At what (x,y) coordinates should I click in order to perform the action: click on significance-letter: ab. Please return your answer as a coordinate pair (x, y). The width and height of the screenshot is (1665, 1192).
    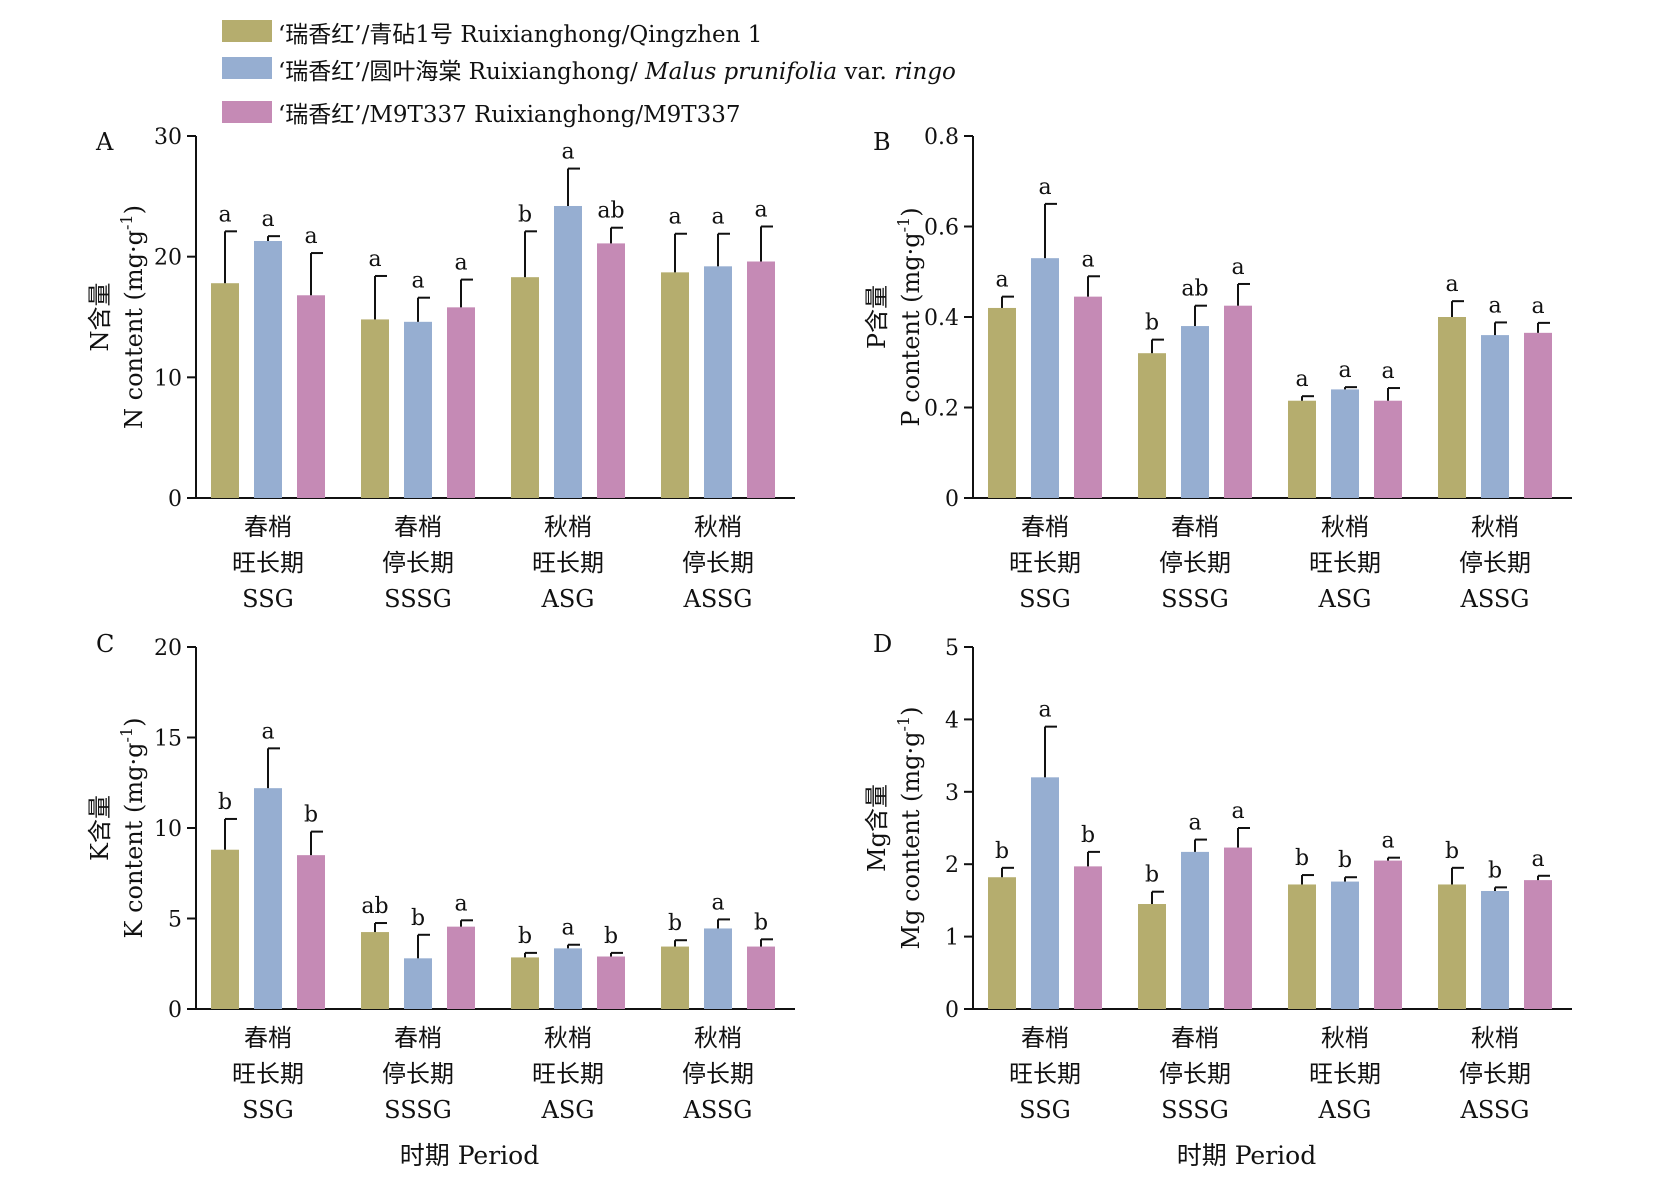
    Looking at the image, I should click on (1194, 289).